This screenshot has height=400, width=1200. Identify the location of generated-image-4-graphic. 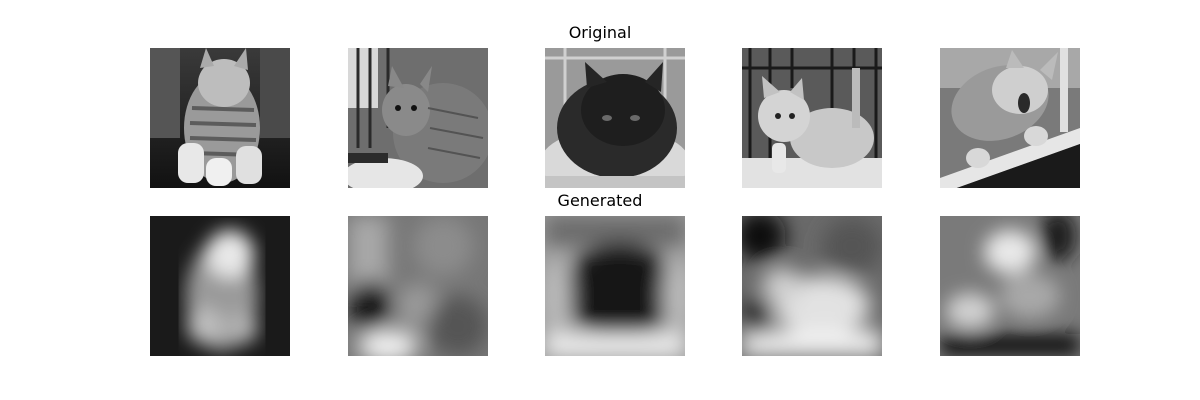
(812, 286).